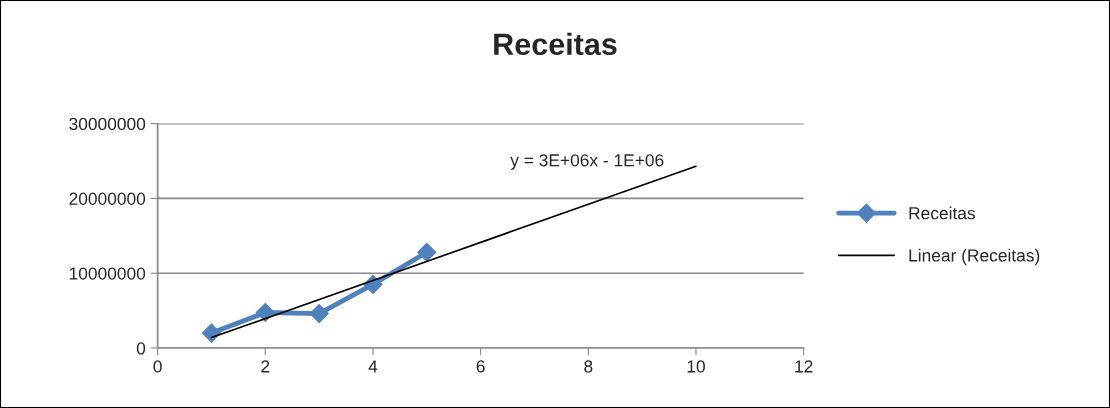 This screenshot has height=408, width=1110. What do you see at coordinates (696, 366) in the screenshot?
I see `x-tick-label: 10` at bounding box center [696, 366].